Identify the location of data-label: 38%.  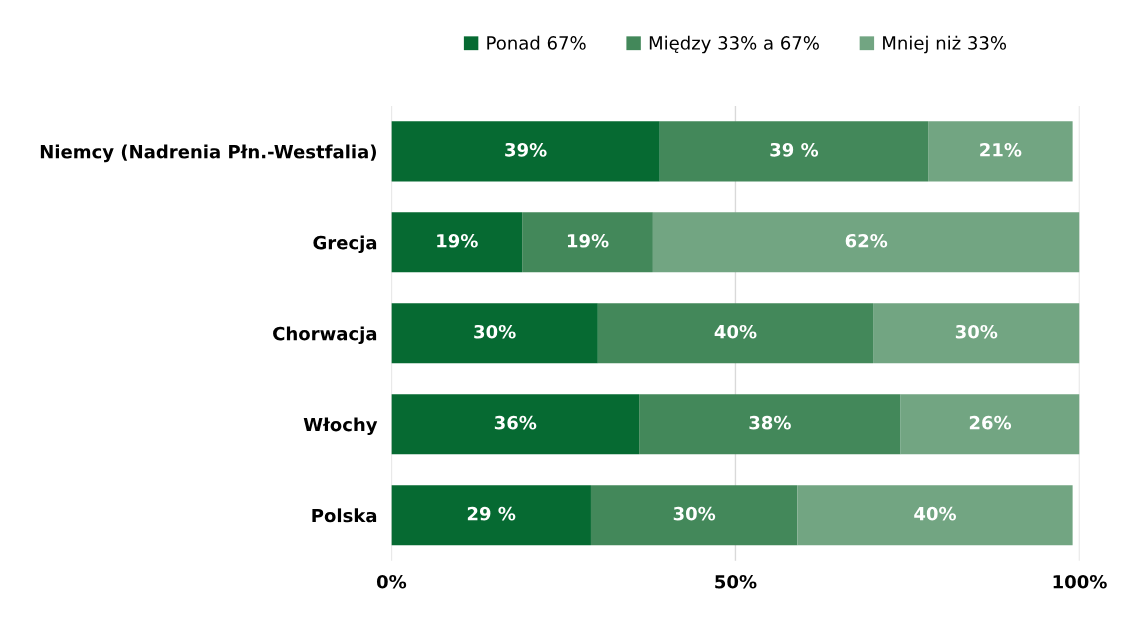
(770, 422).